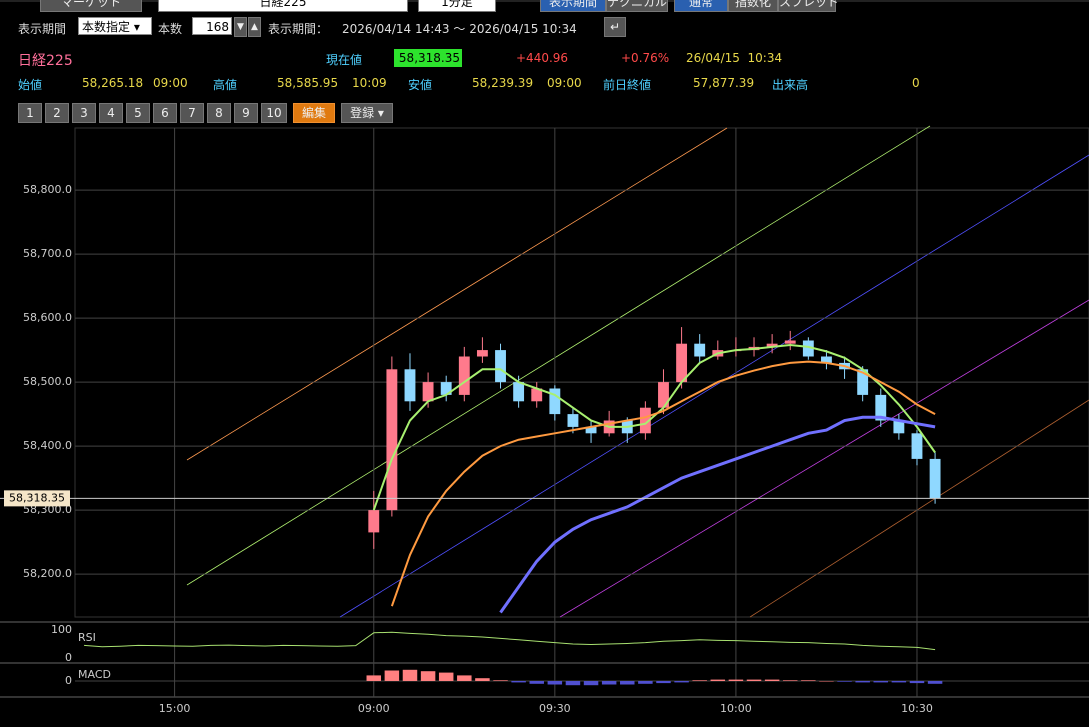 This screenshot has height=727, width=1089. What do you see at coordinates (106, 27) in the screenshot?
I see `period-mode: 本数指定` at bounding box center [106, 27].